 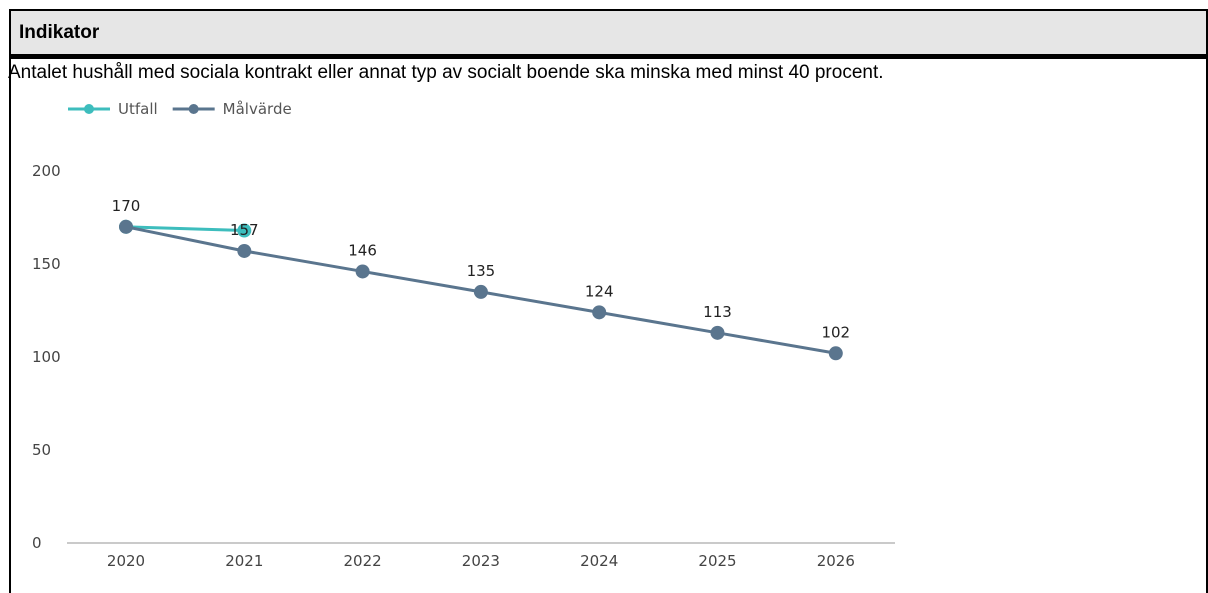 I want to click on data-label: 170, so click(x=126, y=206).